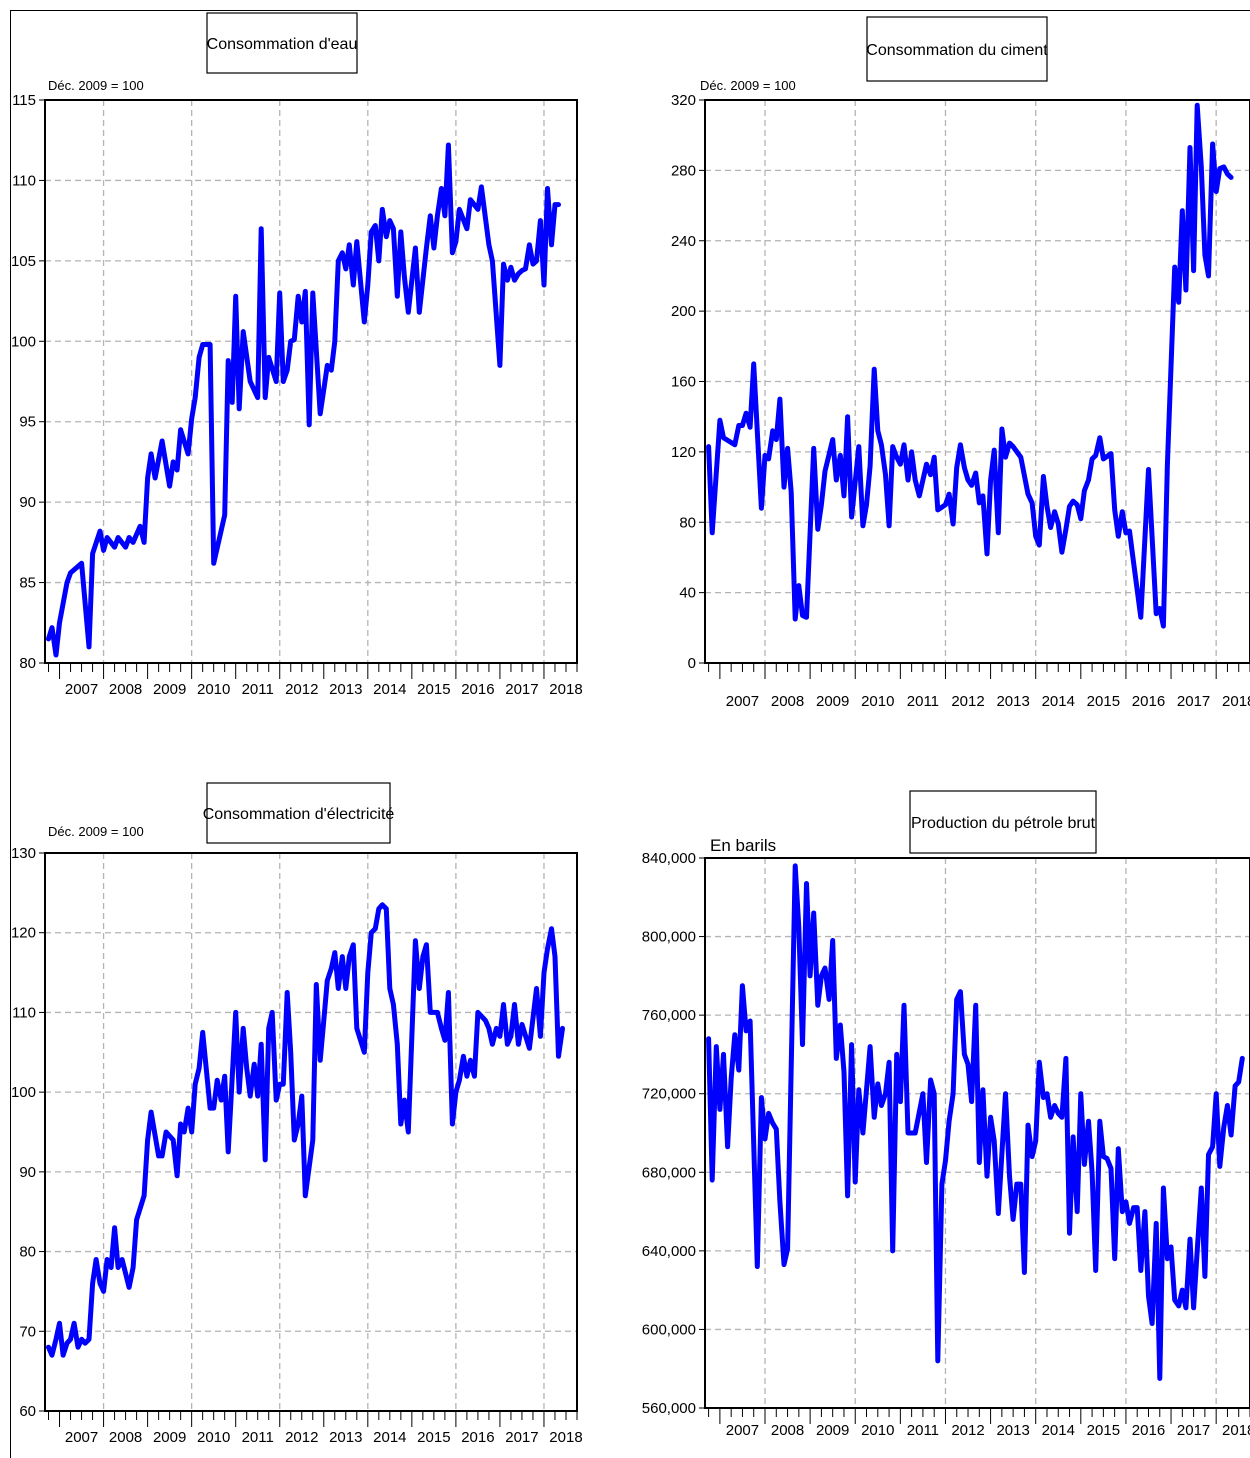 The height and width of the screenshot is (1458, 1250). I want to click on chart-title: Production du pétrole brut, so click(1003, 823).